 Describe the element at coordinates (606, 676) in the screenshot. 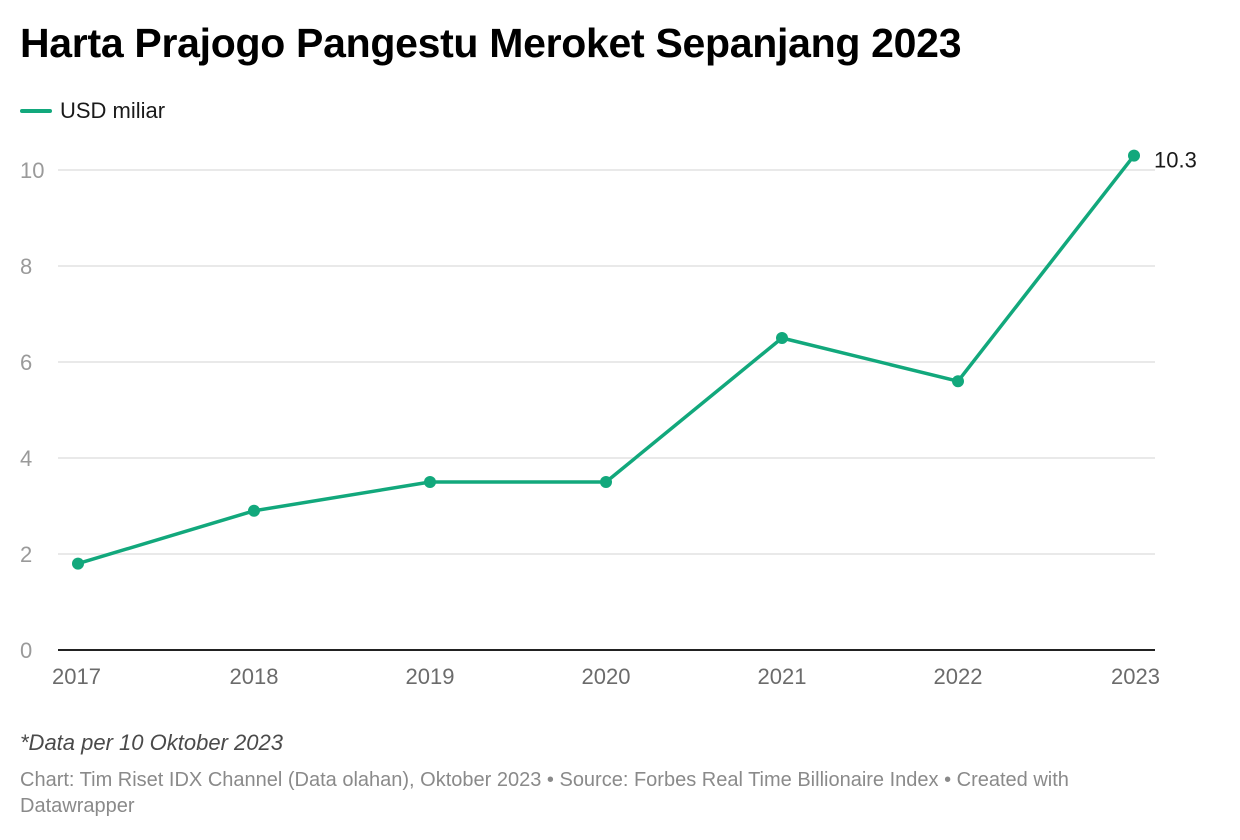

I see `x-tick-label: 2020` at that location.